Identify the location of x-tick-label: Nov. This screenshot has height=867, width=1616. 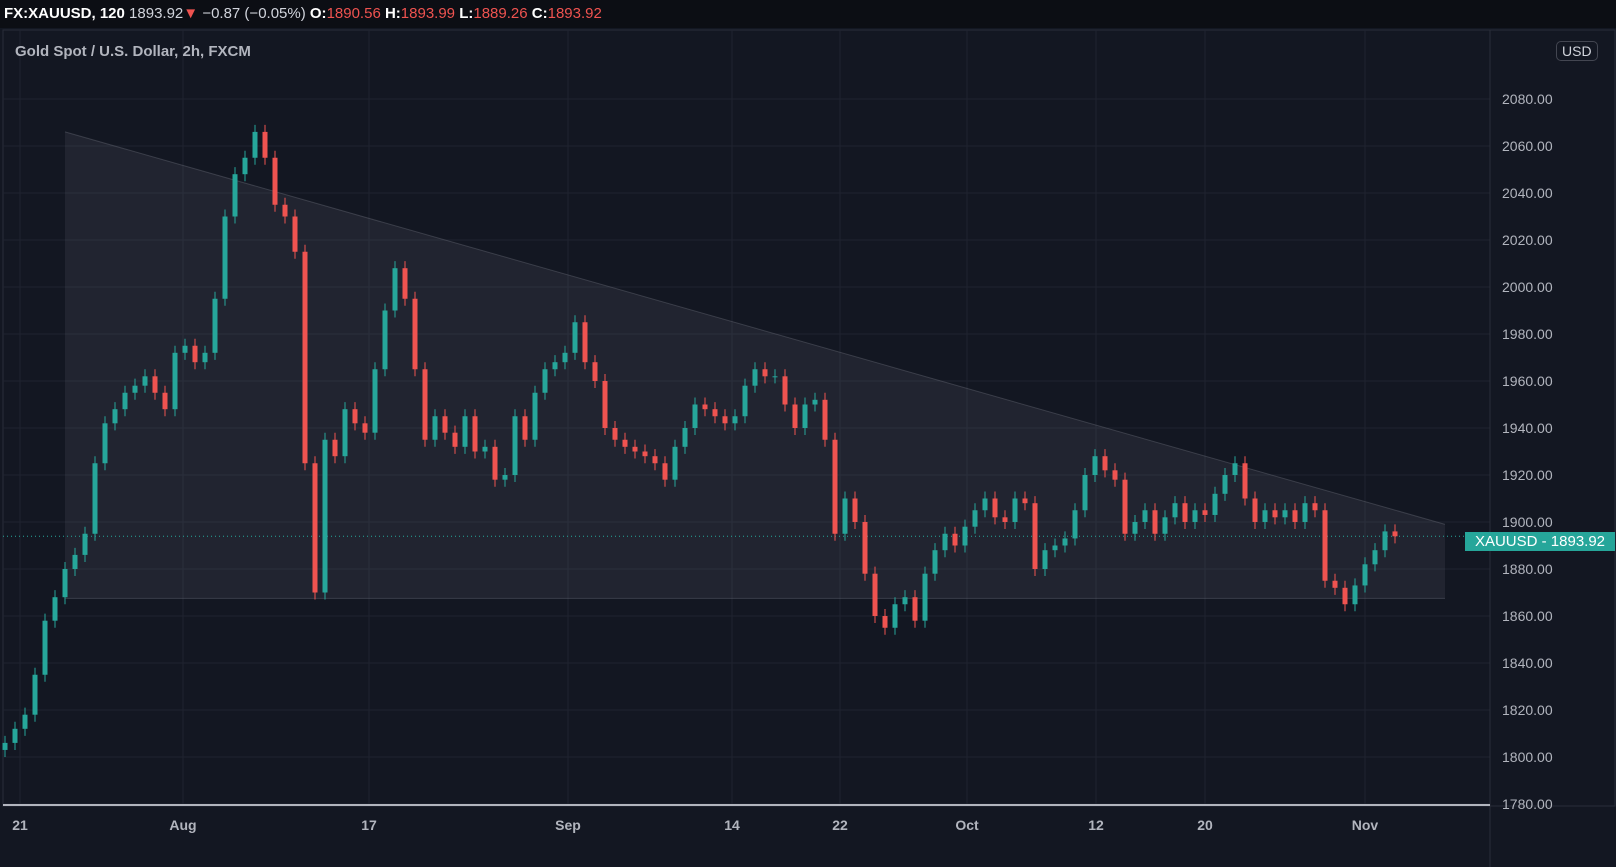
(1365, 825).